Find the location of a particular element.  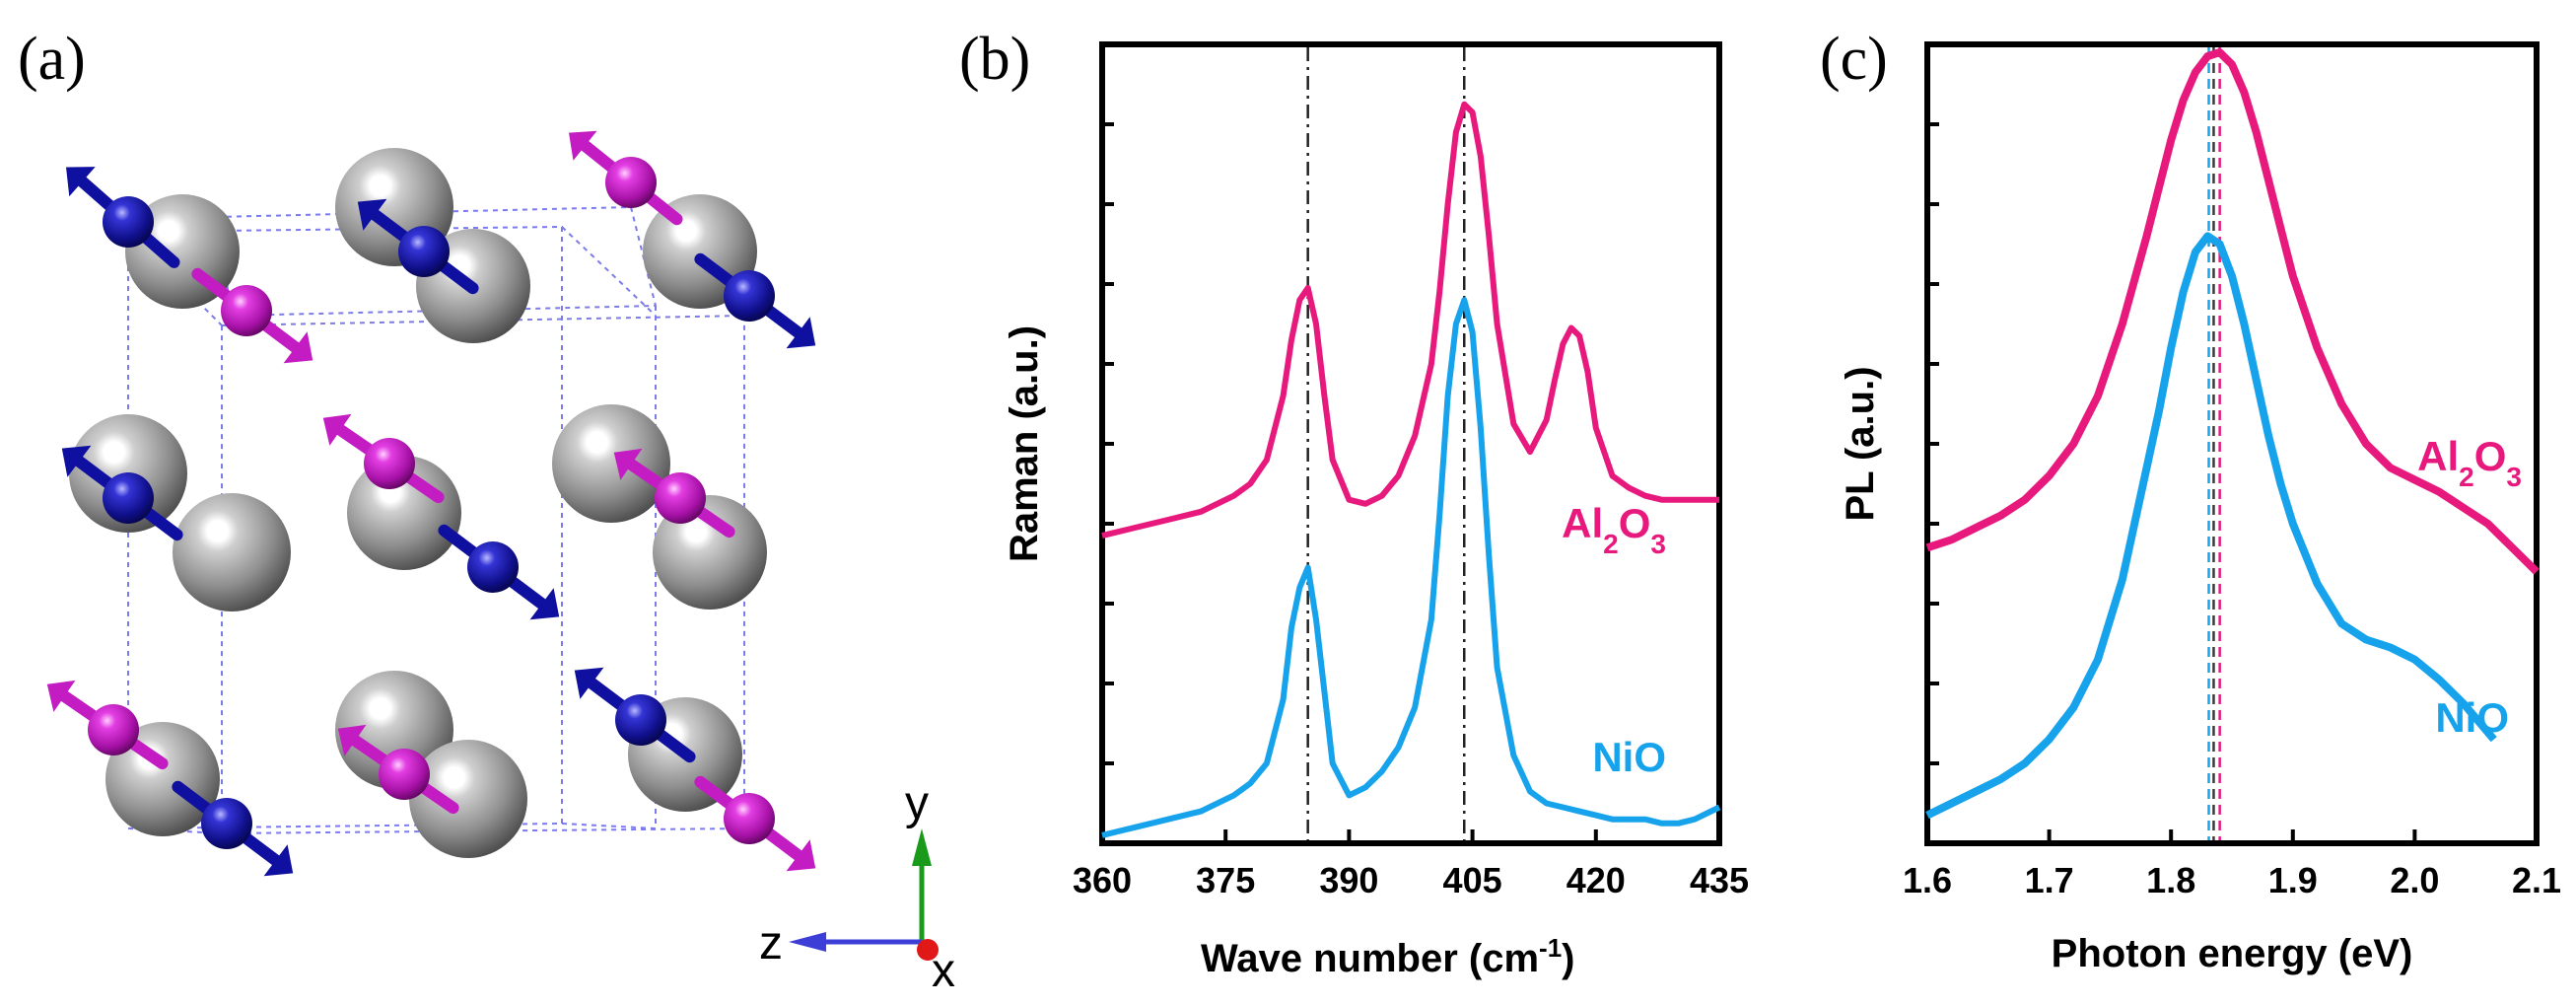

pl-series-al2o3 is located at coordinates (2232, 312).